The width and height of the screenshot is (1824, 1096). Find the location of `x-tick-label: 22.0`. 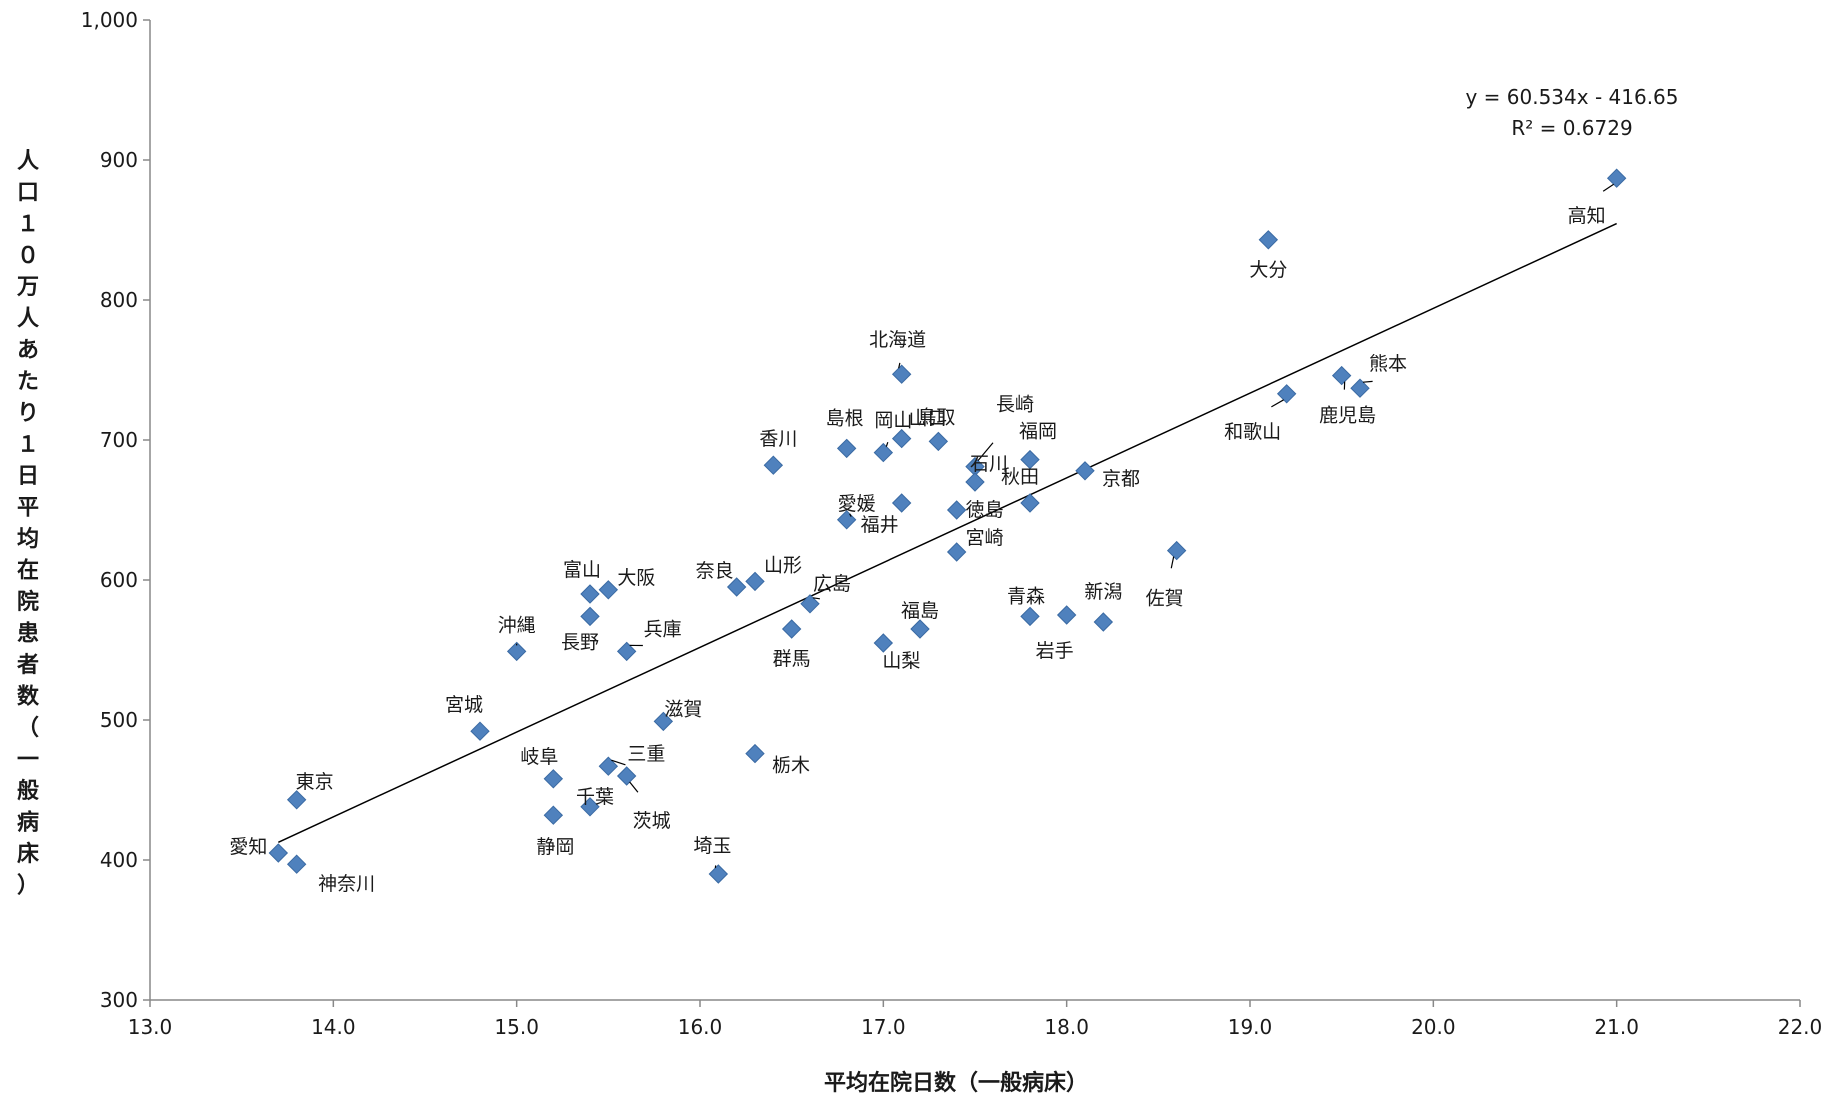

x-tick-label: 22.0 is located at coordinates (1800, 1027).